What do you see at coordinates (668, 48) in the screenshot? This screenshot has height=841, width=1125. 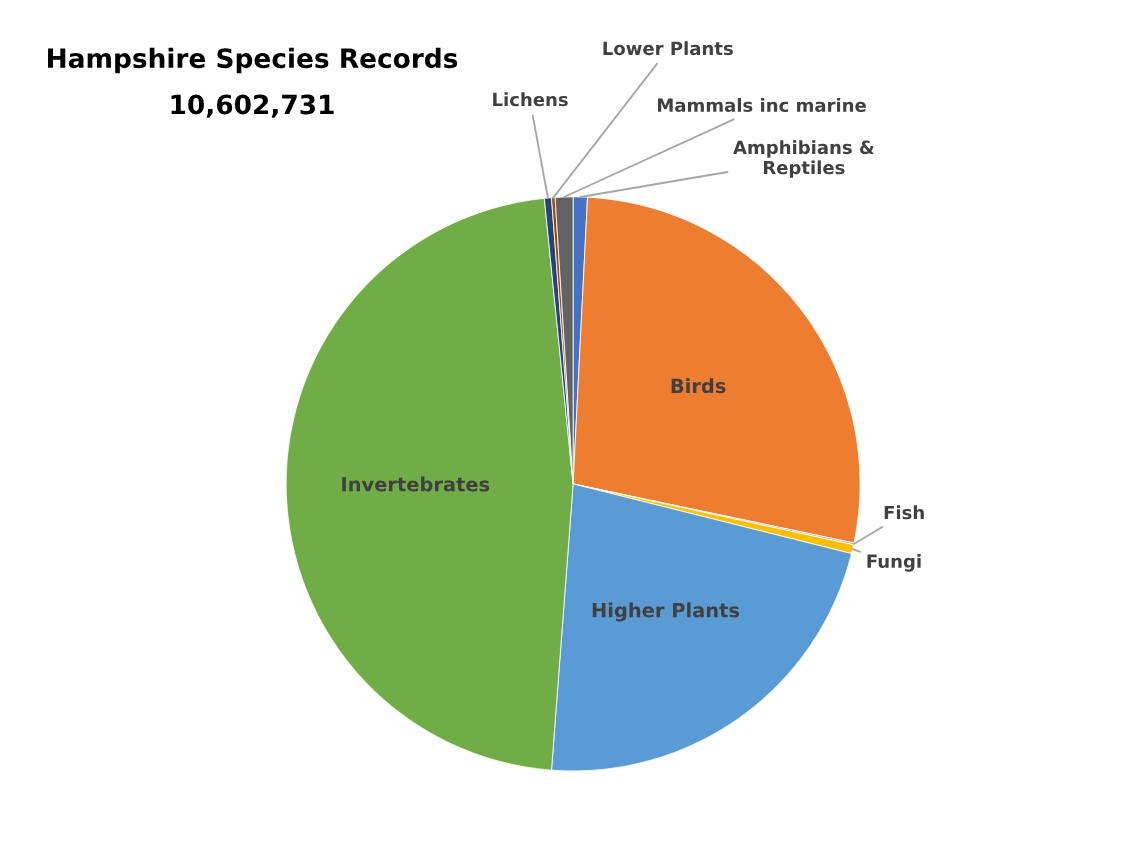 I see `slice-label: Lower Plants` at bounding box center [668, 48].